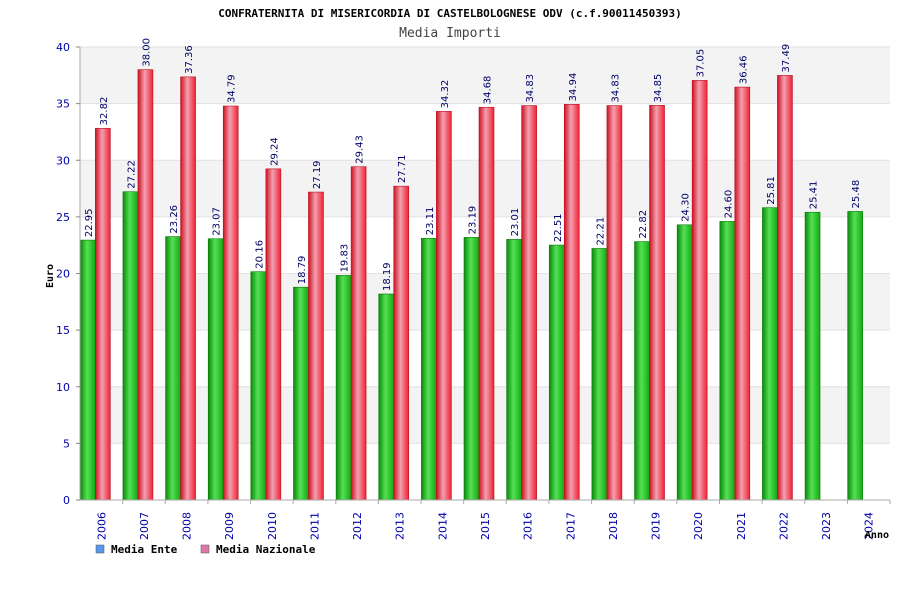 This screenshot has height=600, width=900. Describe the element at coordinates (877, 535) in the screenshot. I see `x-axis-label: Anno` at that location.